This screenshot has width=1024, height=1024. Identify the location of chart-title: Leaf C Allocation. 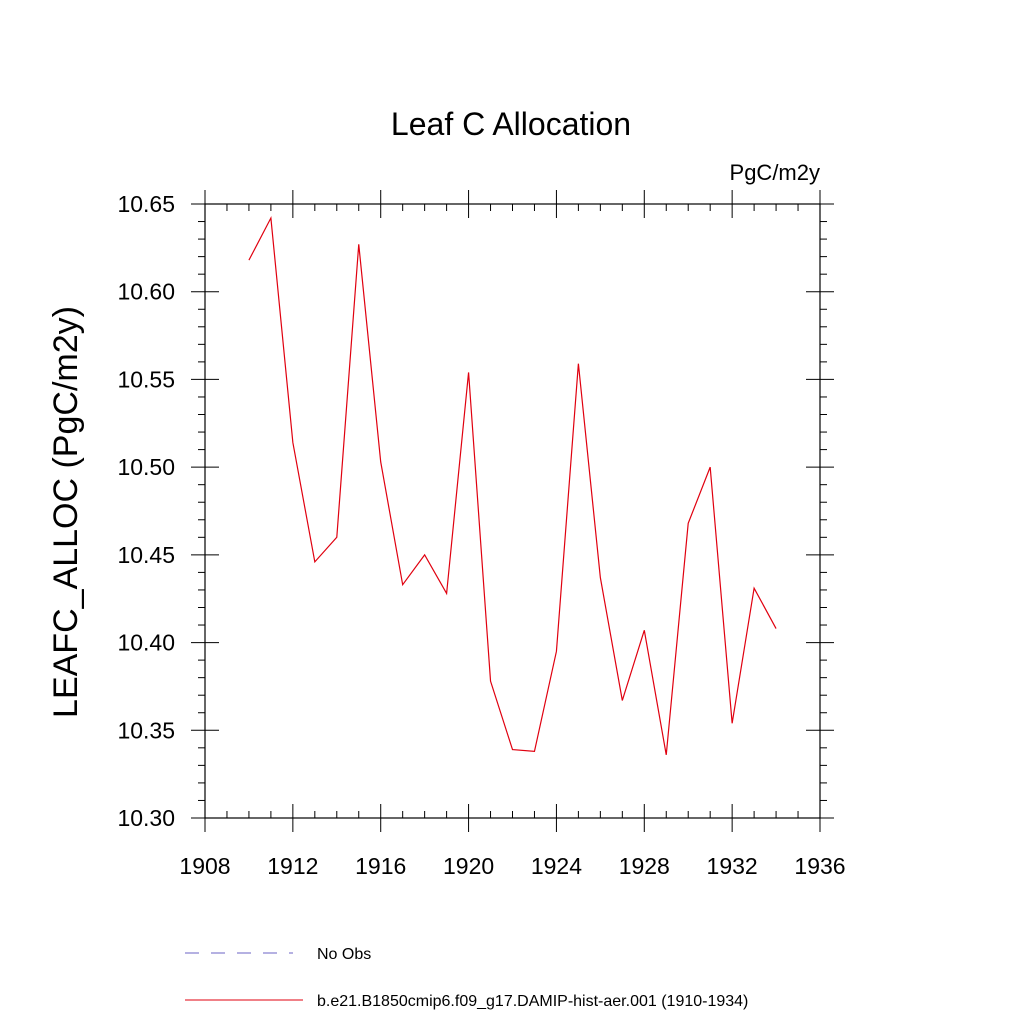
(511, 124).